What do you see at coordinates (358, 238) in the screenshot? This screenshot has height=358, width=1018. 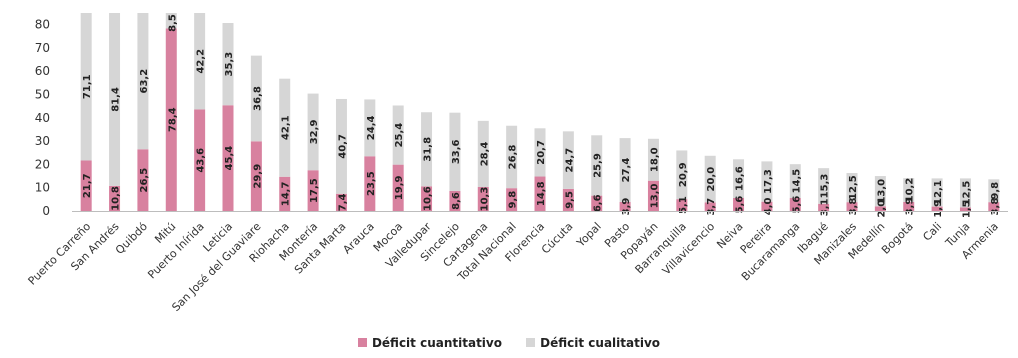 I see `x-tick-label: Arauca` at bounding box center [358, 238].